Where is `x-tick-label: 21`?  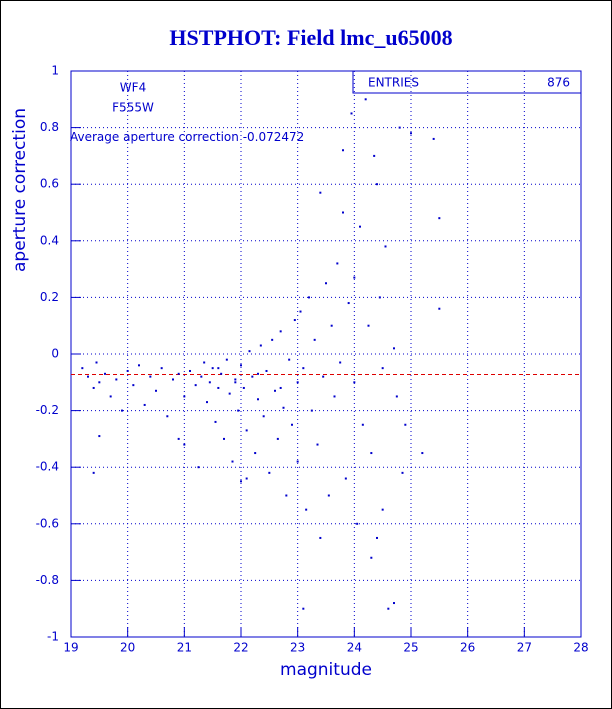
x-tick-label: 21 is located at coordinates (184, 648).